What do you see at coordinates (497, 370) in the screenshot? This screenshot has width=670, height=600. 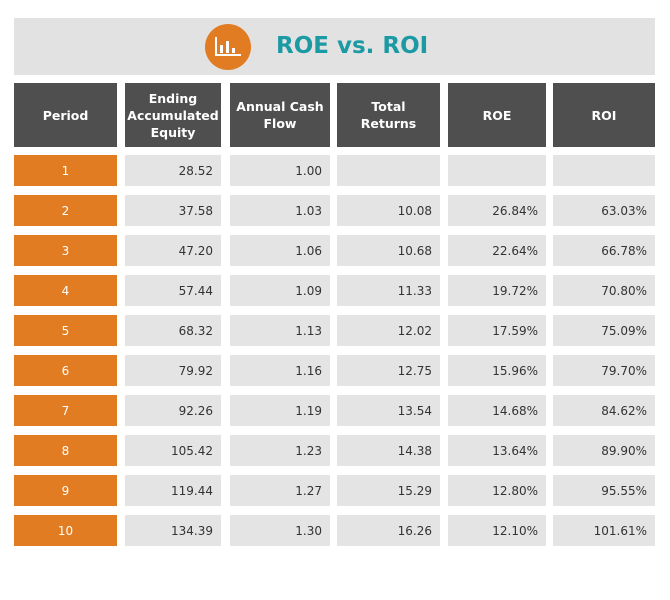 I see `value-cell: 15.96%` at bounding box center [497, 370].